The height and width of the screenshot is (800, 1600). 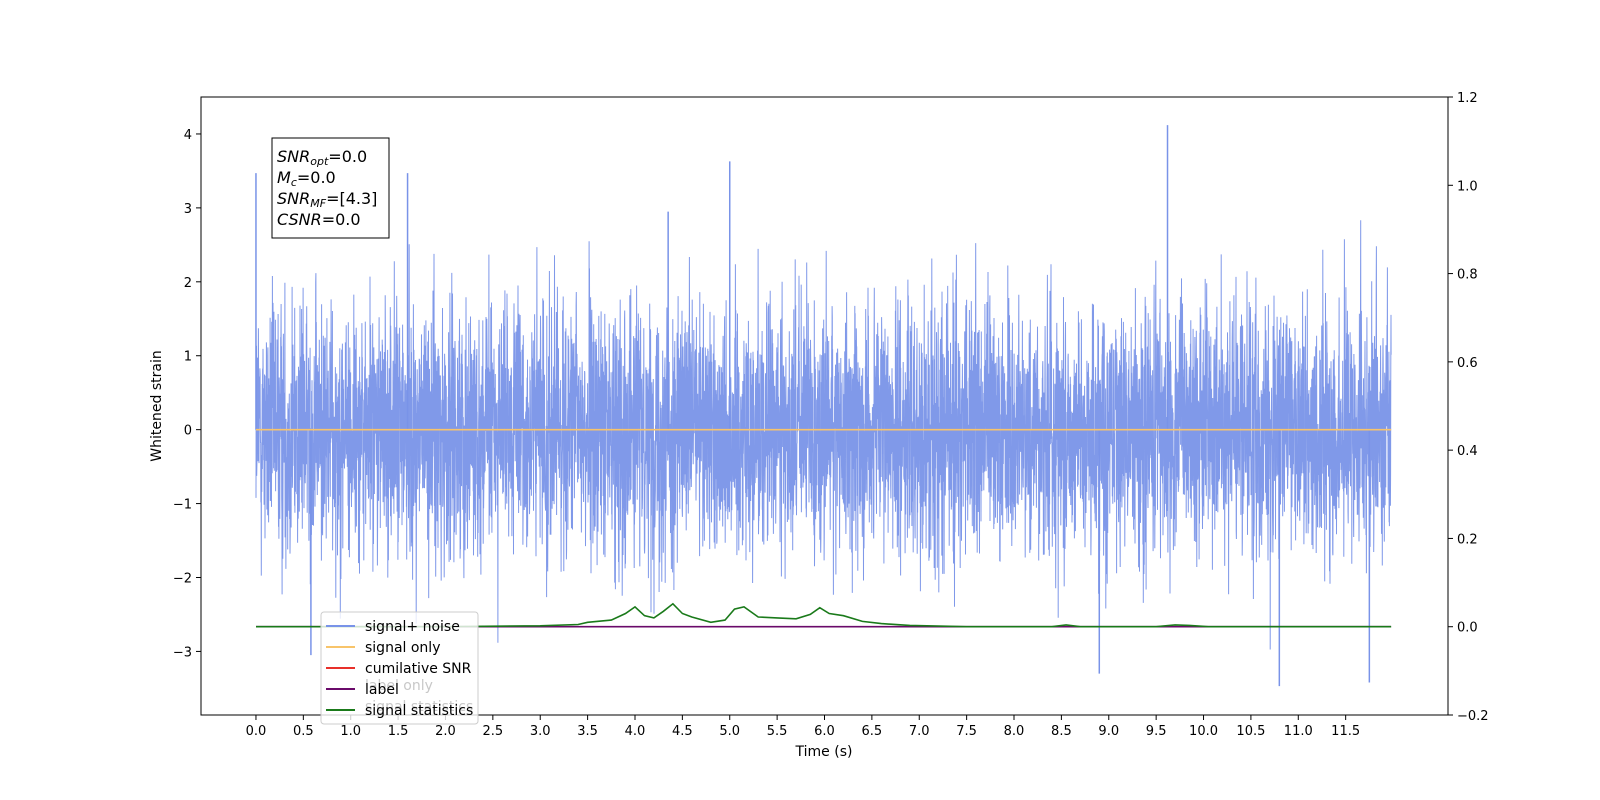 What do you see at coordinates (1467, 98) in the screenshot?
I see `y2-tick-label: 1.2` at bounding box center [1467, 98].